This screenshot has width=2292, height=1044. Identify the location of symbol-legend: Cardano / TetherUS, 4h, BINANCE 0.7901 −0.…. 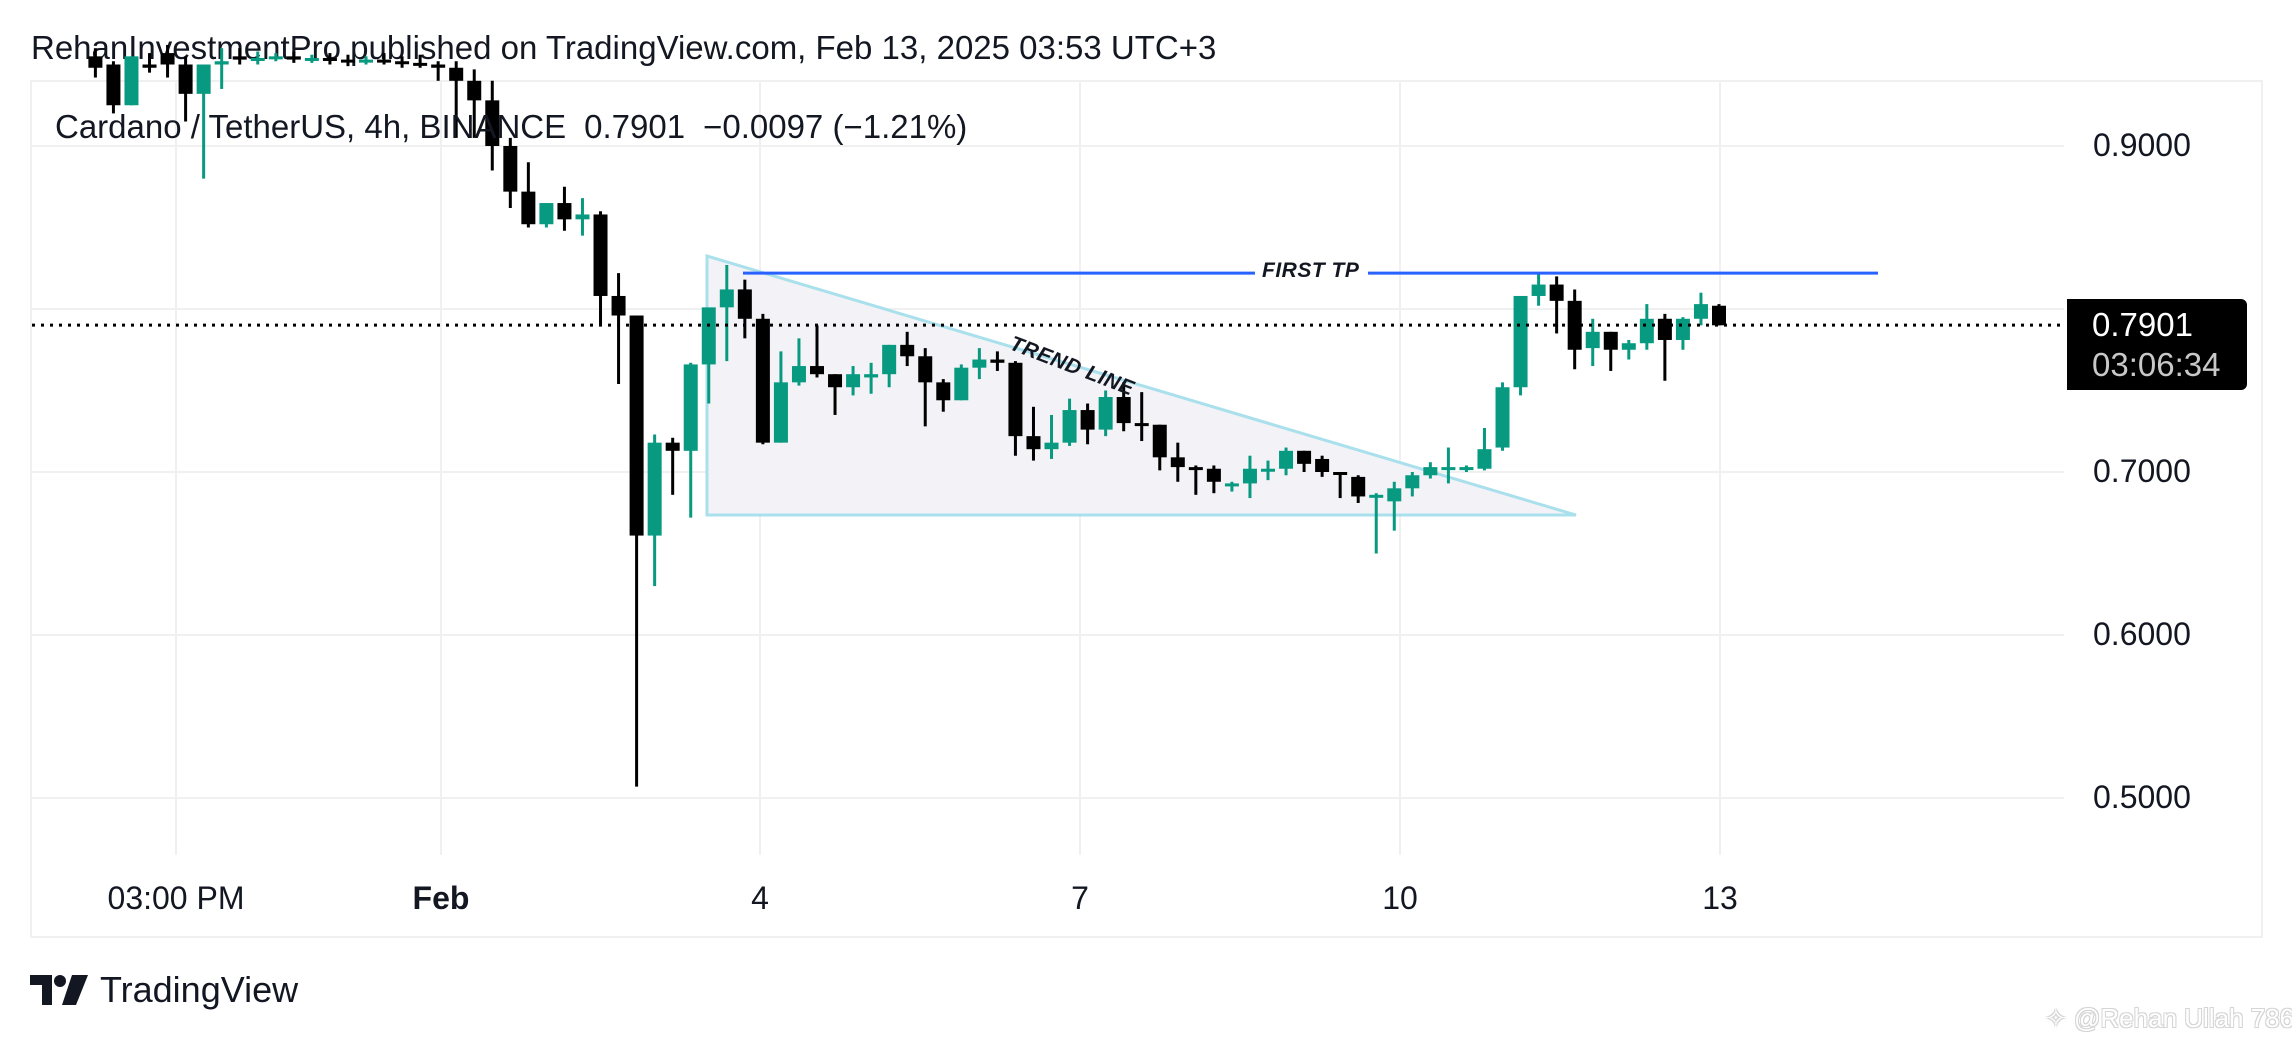
(520, 127).